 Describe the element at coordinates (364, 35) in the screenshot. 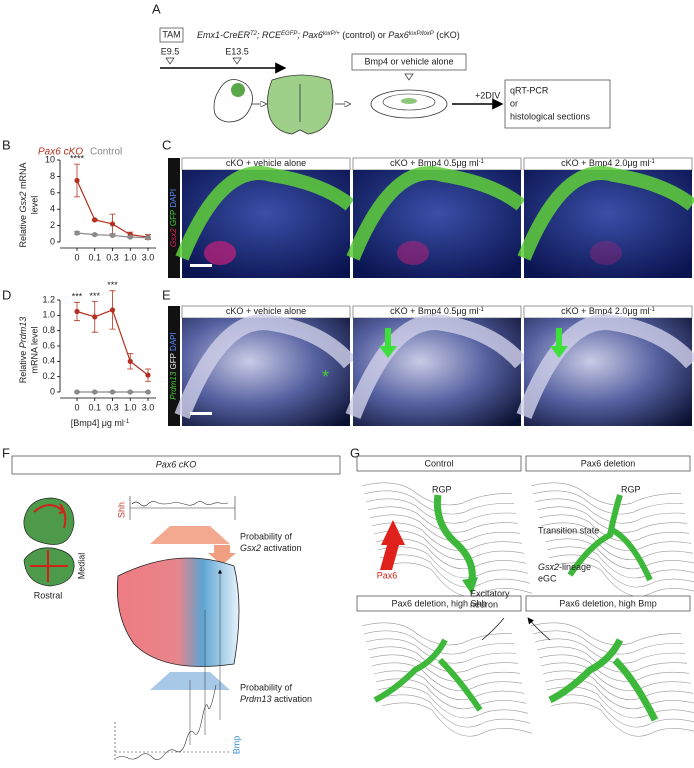

I see `genotype-part: (control) or` at that location.